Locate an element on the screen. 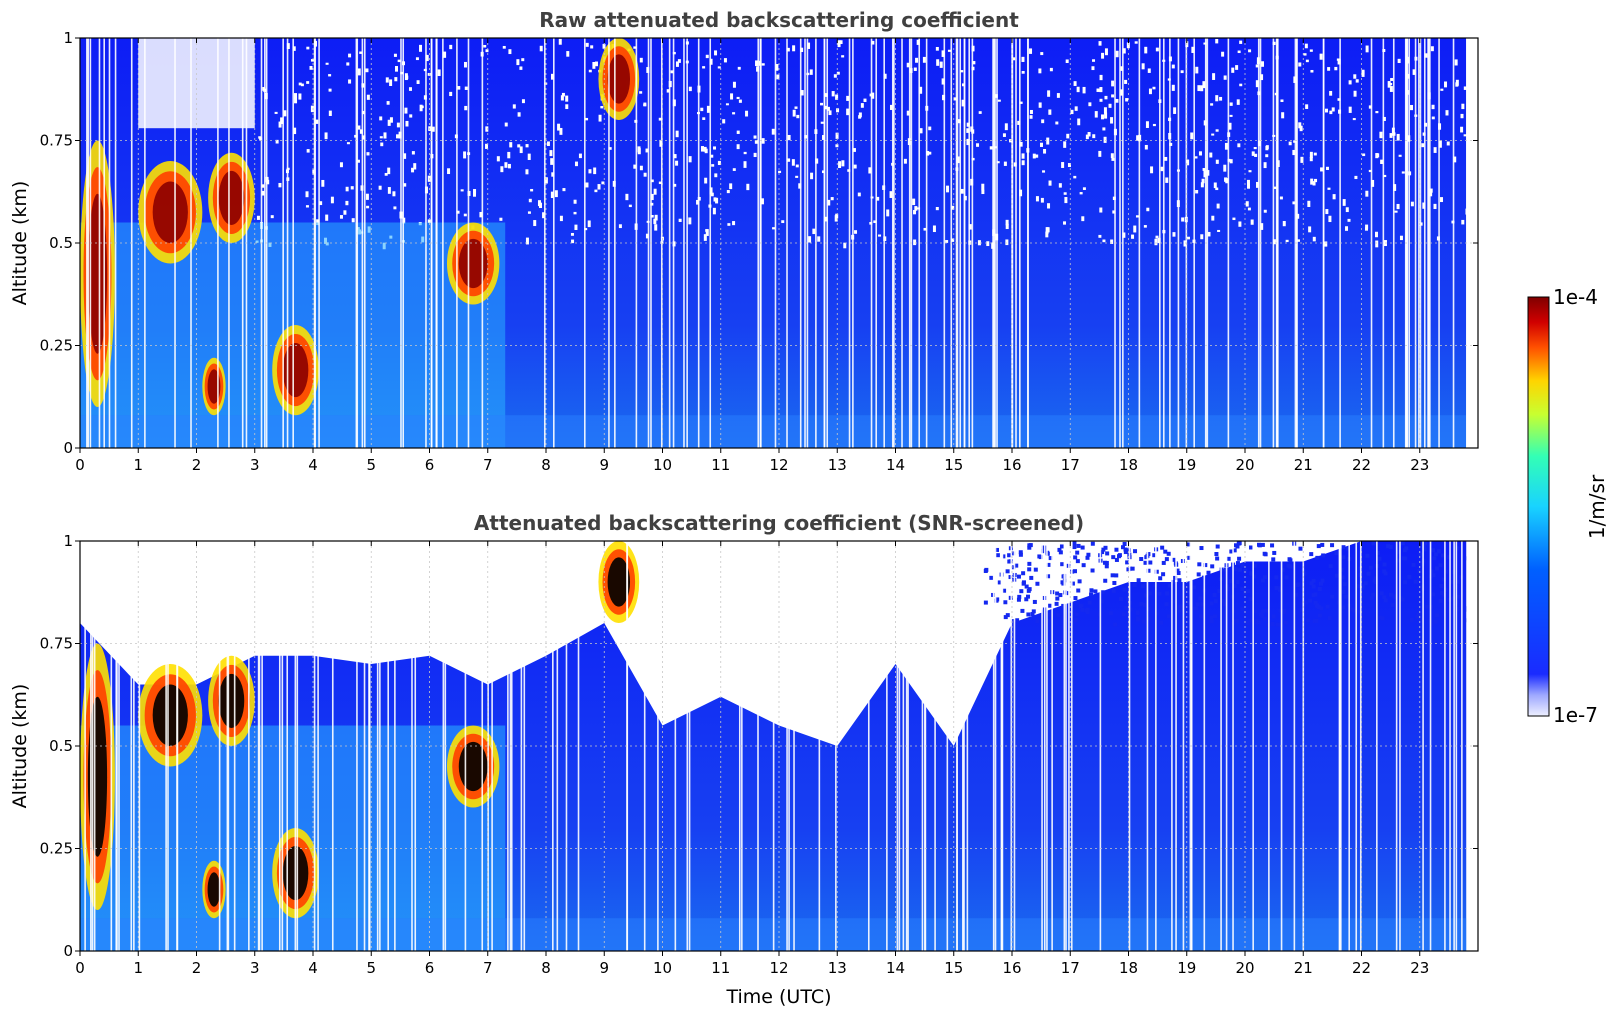 This screenshot has width=1621, height=1020. x-tick-label: 21 is located at coordinates (1303, 465).